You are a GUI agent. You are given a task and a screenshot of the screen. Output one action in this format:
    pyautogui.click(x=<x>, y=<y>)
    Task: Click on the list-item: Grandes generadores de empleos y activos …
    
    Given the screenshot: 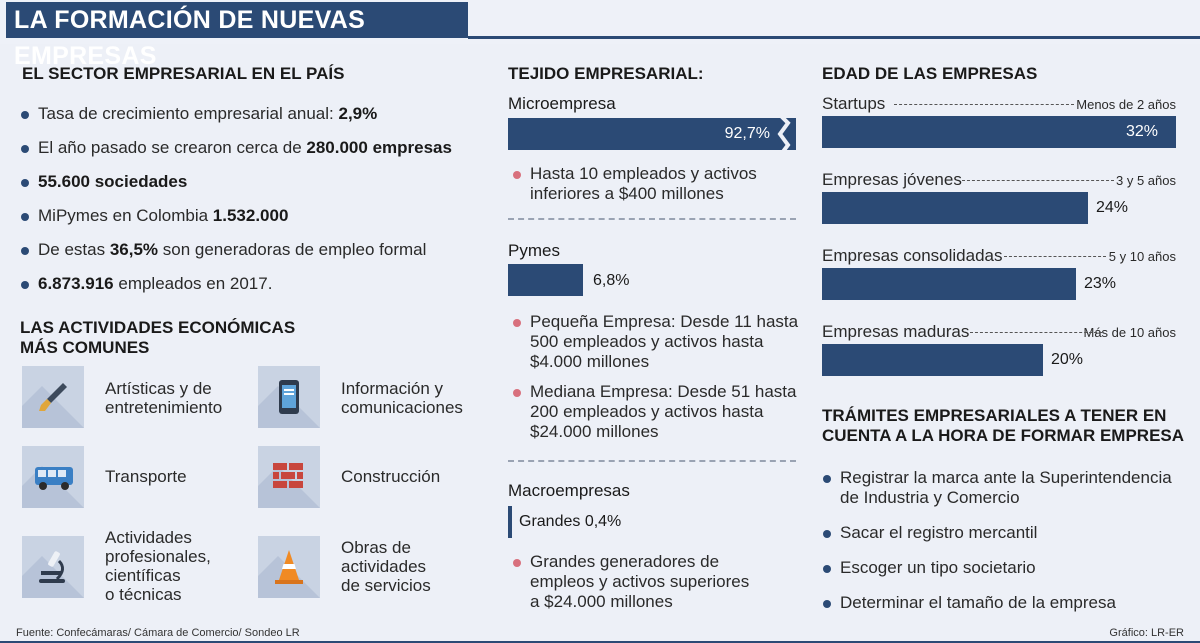 What is the action you would take?
    pyautogui.click(x=657, y=582)
    